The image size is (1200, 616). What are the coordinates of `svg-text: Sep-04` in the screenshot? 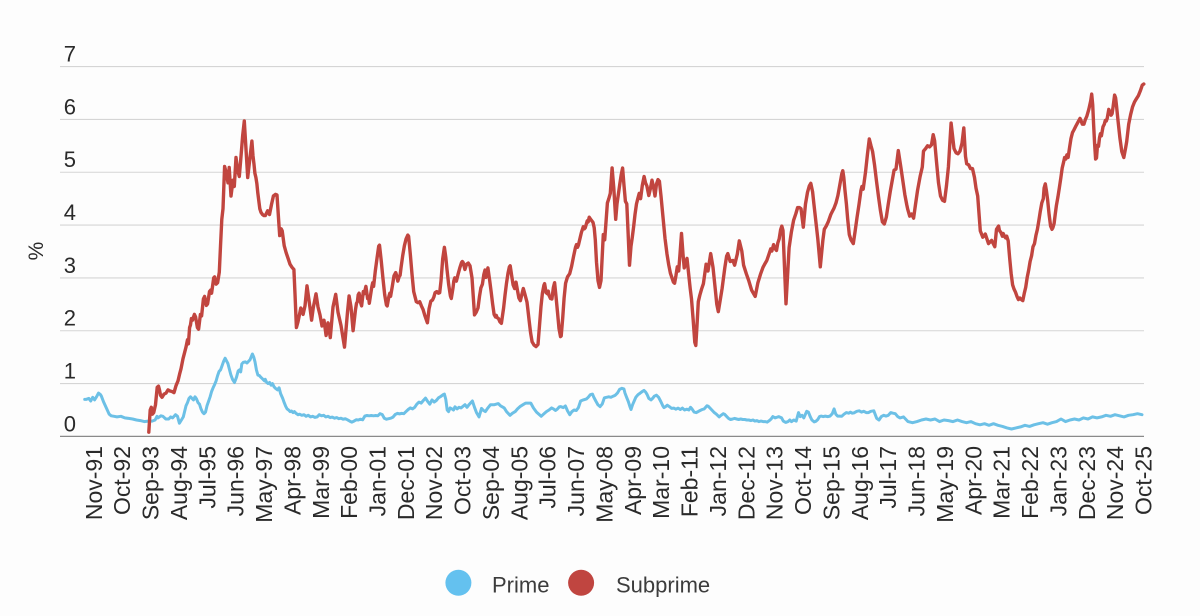 It's located at (491, 483).